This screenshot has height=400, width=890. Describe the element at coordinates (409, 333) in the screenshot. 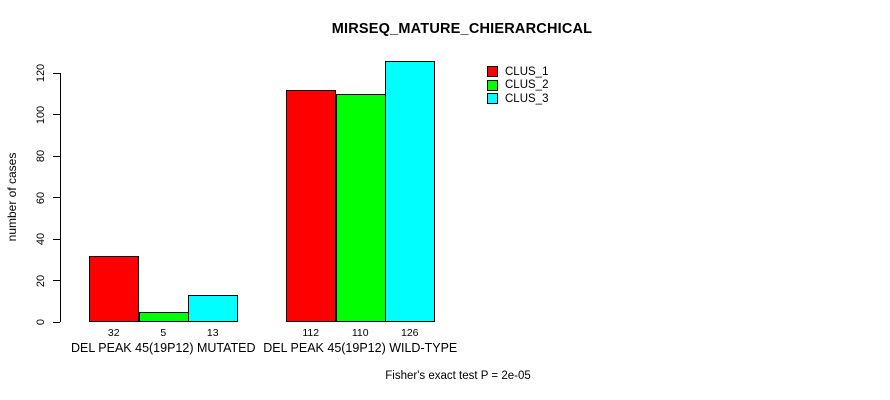

I see `bar-value-label: 126` at that location.